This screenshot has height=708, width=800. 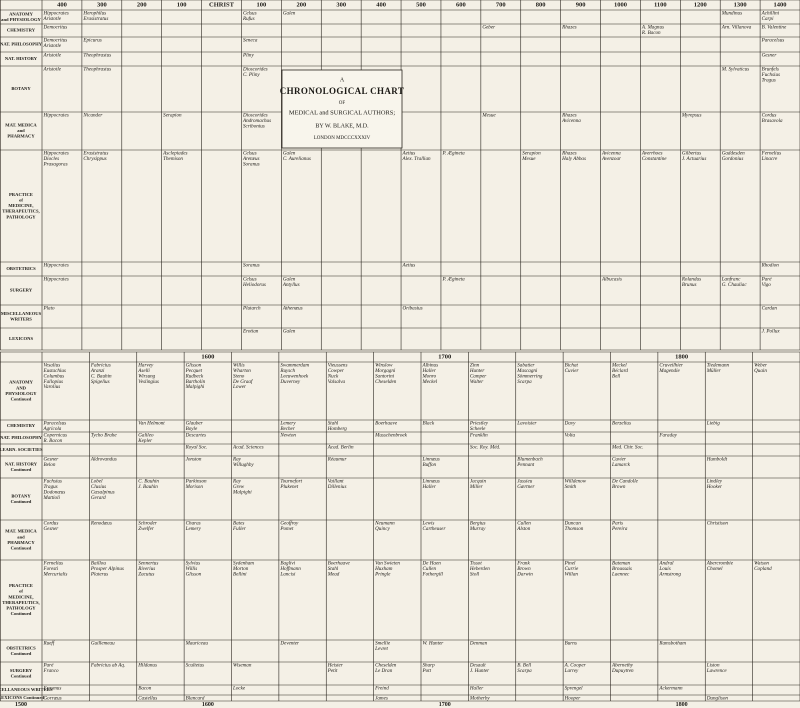 What do you see at coordinates (182, 4) in the screenshot?
I see `scale-label: 100` at bounding box center [182, 4].